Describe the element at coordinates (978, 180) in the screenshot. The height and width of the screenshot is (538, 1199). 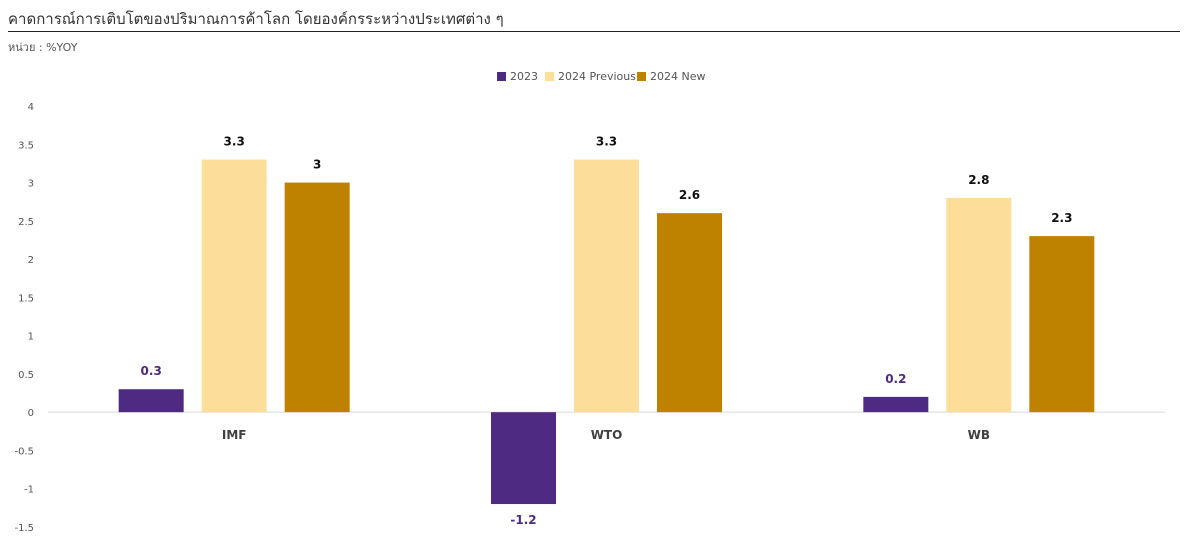
I see `data-label-wb-2024-previous: 2.8` at that location.